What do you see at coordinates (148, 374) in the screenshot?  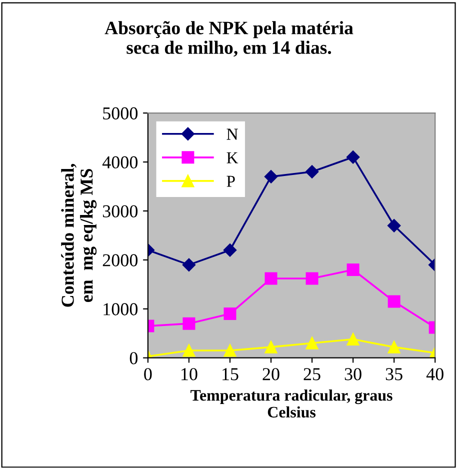 I see `x-tick-label: 0` at bounding box center [148, 374].